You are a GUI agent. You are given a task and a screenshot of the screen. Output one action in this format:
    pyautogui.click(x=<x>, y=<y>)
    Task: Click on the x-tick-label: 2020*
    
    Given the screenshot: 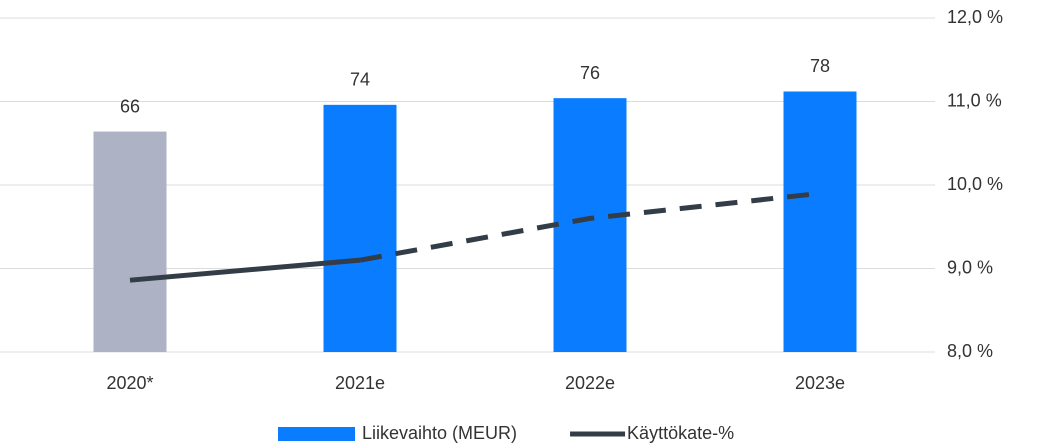 What is the action you would take?
    pyautogui.click(x=129, y=383)
    